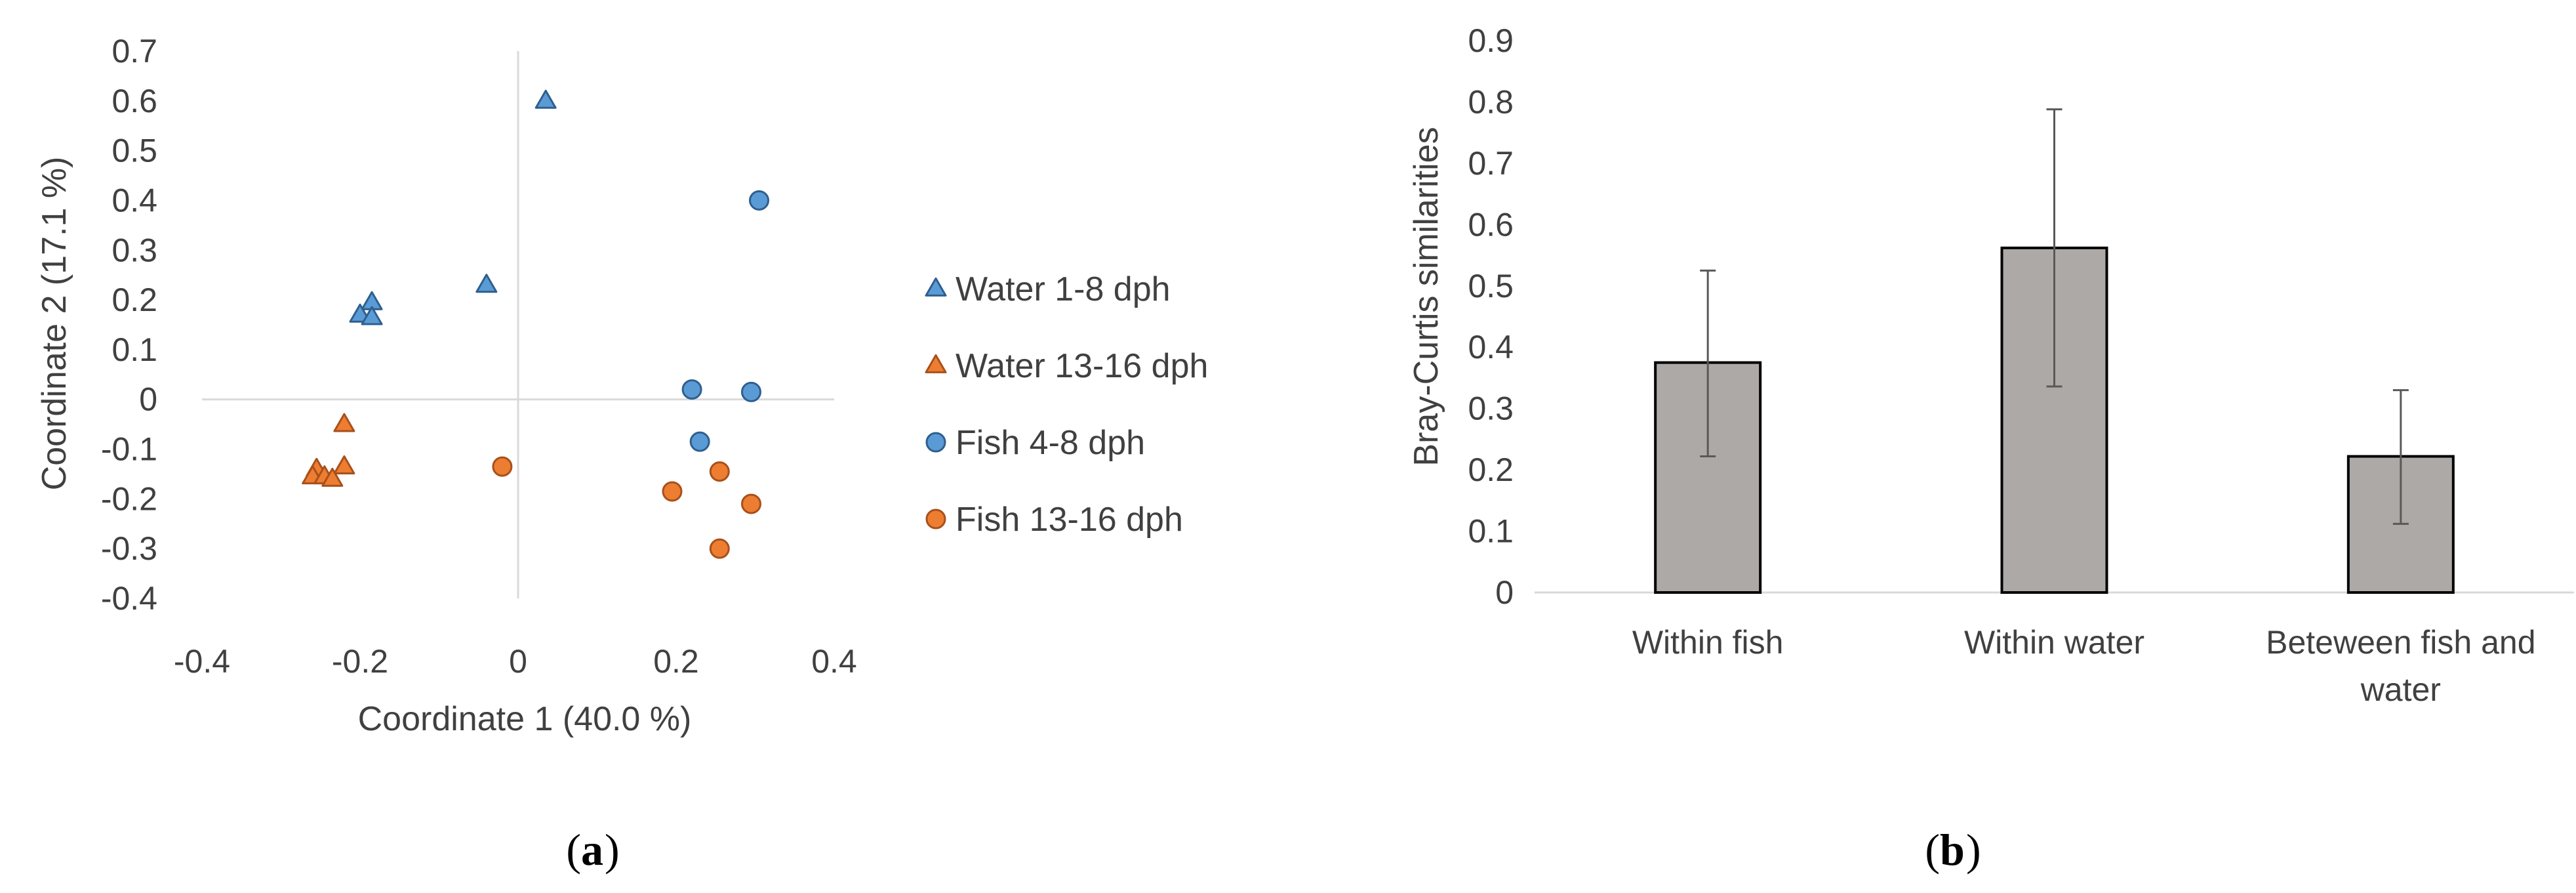  I want to click on bar-category-label: Within fish, so click(1708, 642).